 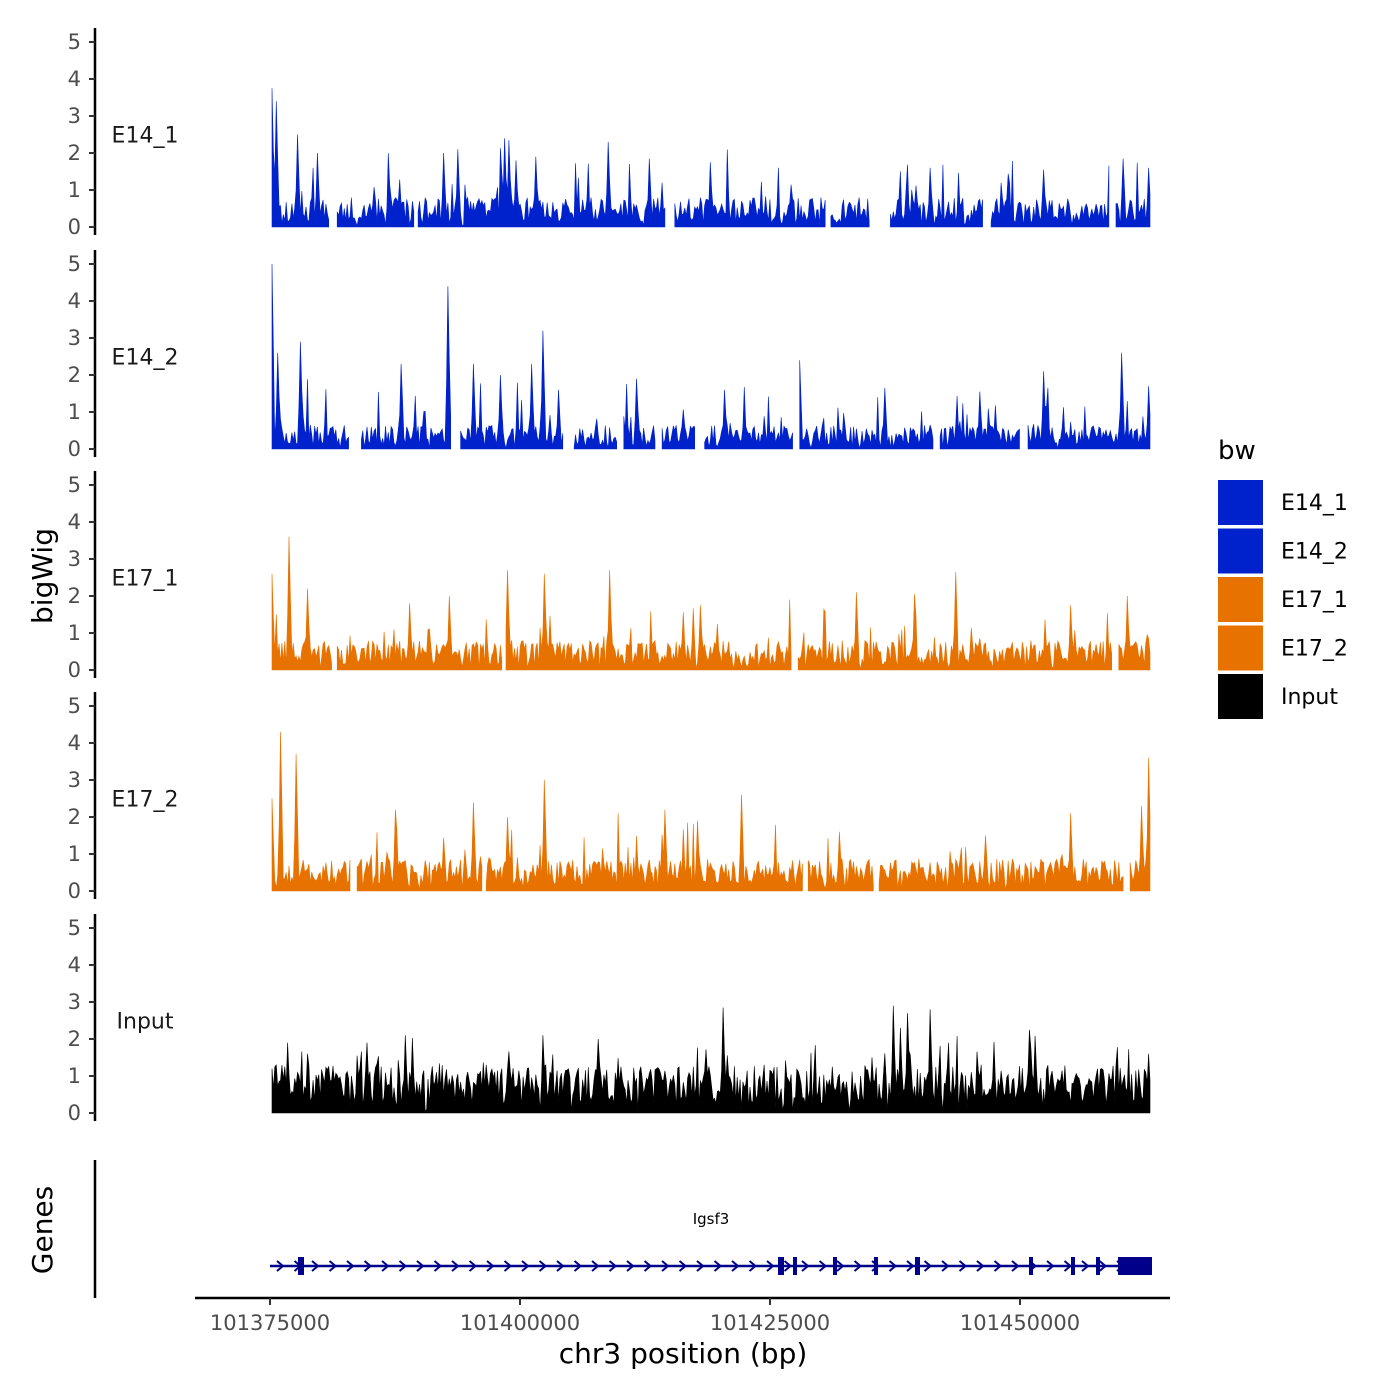 What do you see at coordinates (1314, 649) in the screenshot?
I see `legend-label: E17_2` at bounding box center [1314, 649].